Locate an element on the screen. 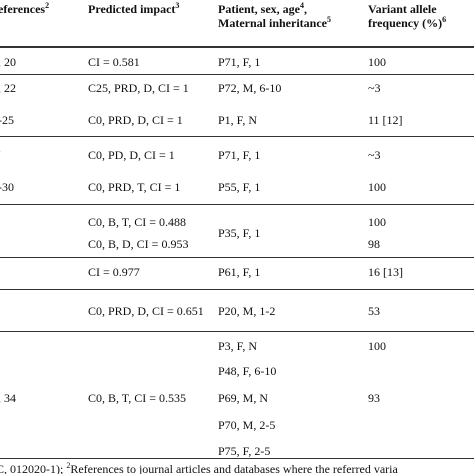 This screenshot has height=474, width=474. table-cell: C0, PRD, D, CI = 1 is located at coordinates (135, 120).